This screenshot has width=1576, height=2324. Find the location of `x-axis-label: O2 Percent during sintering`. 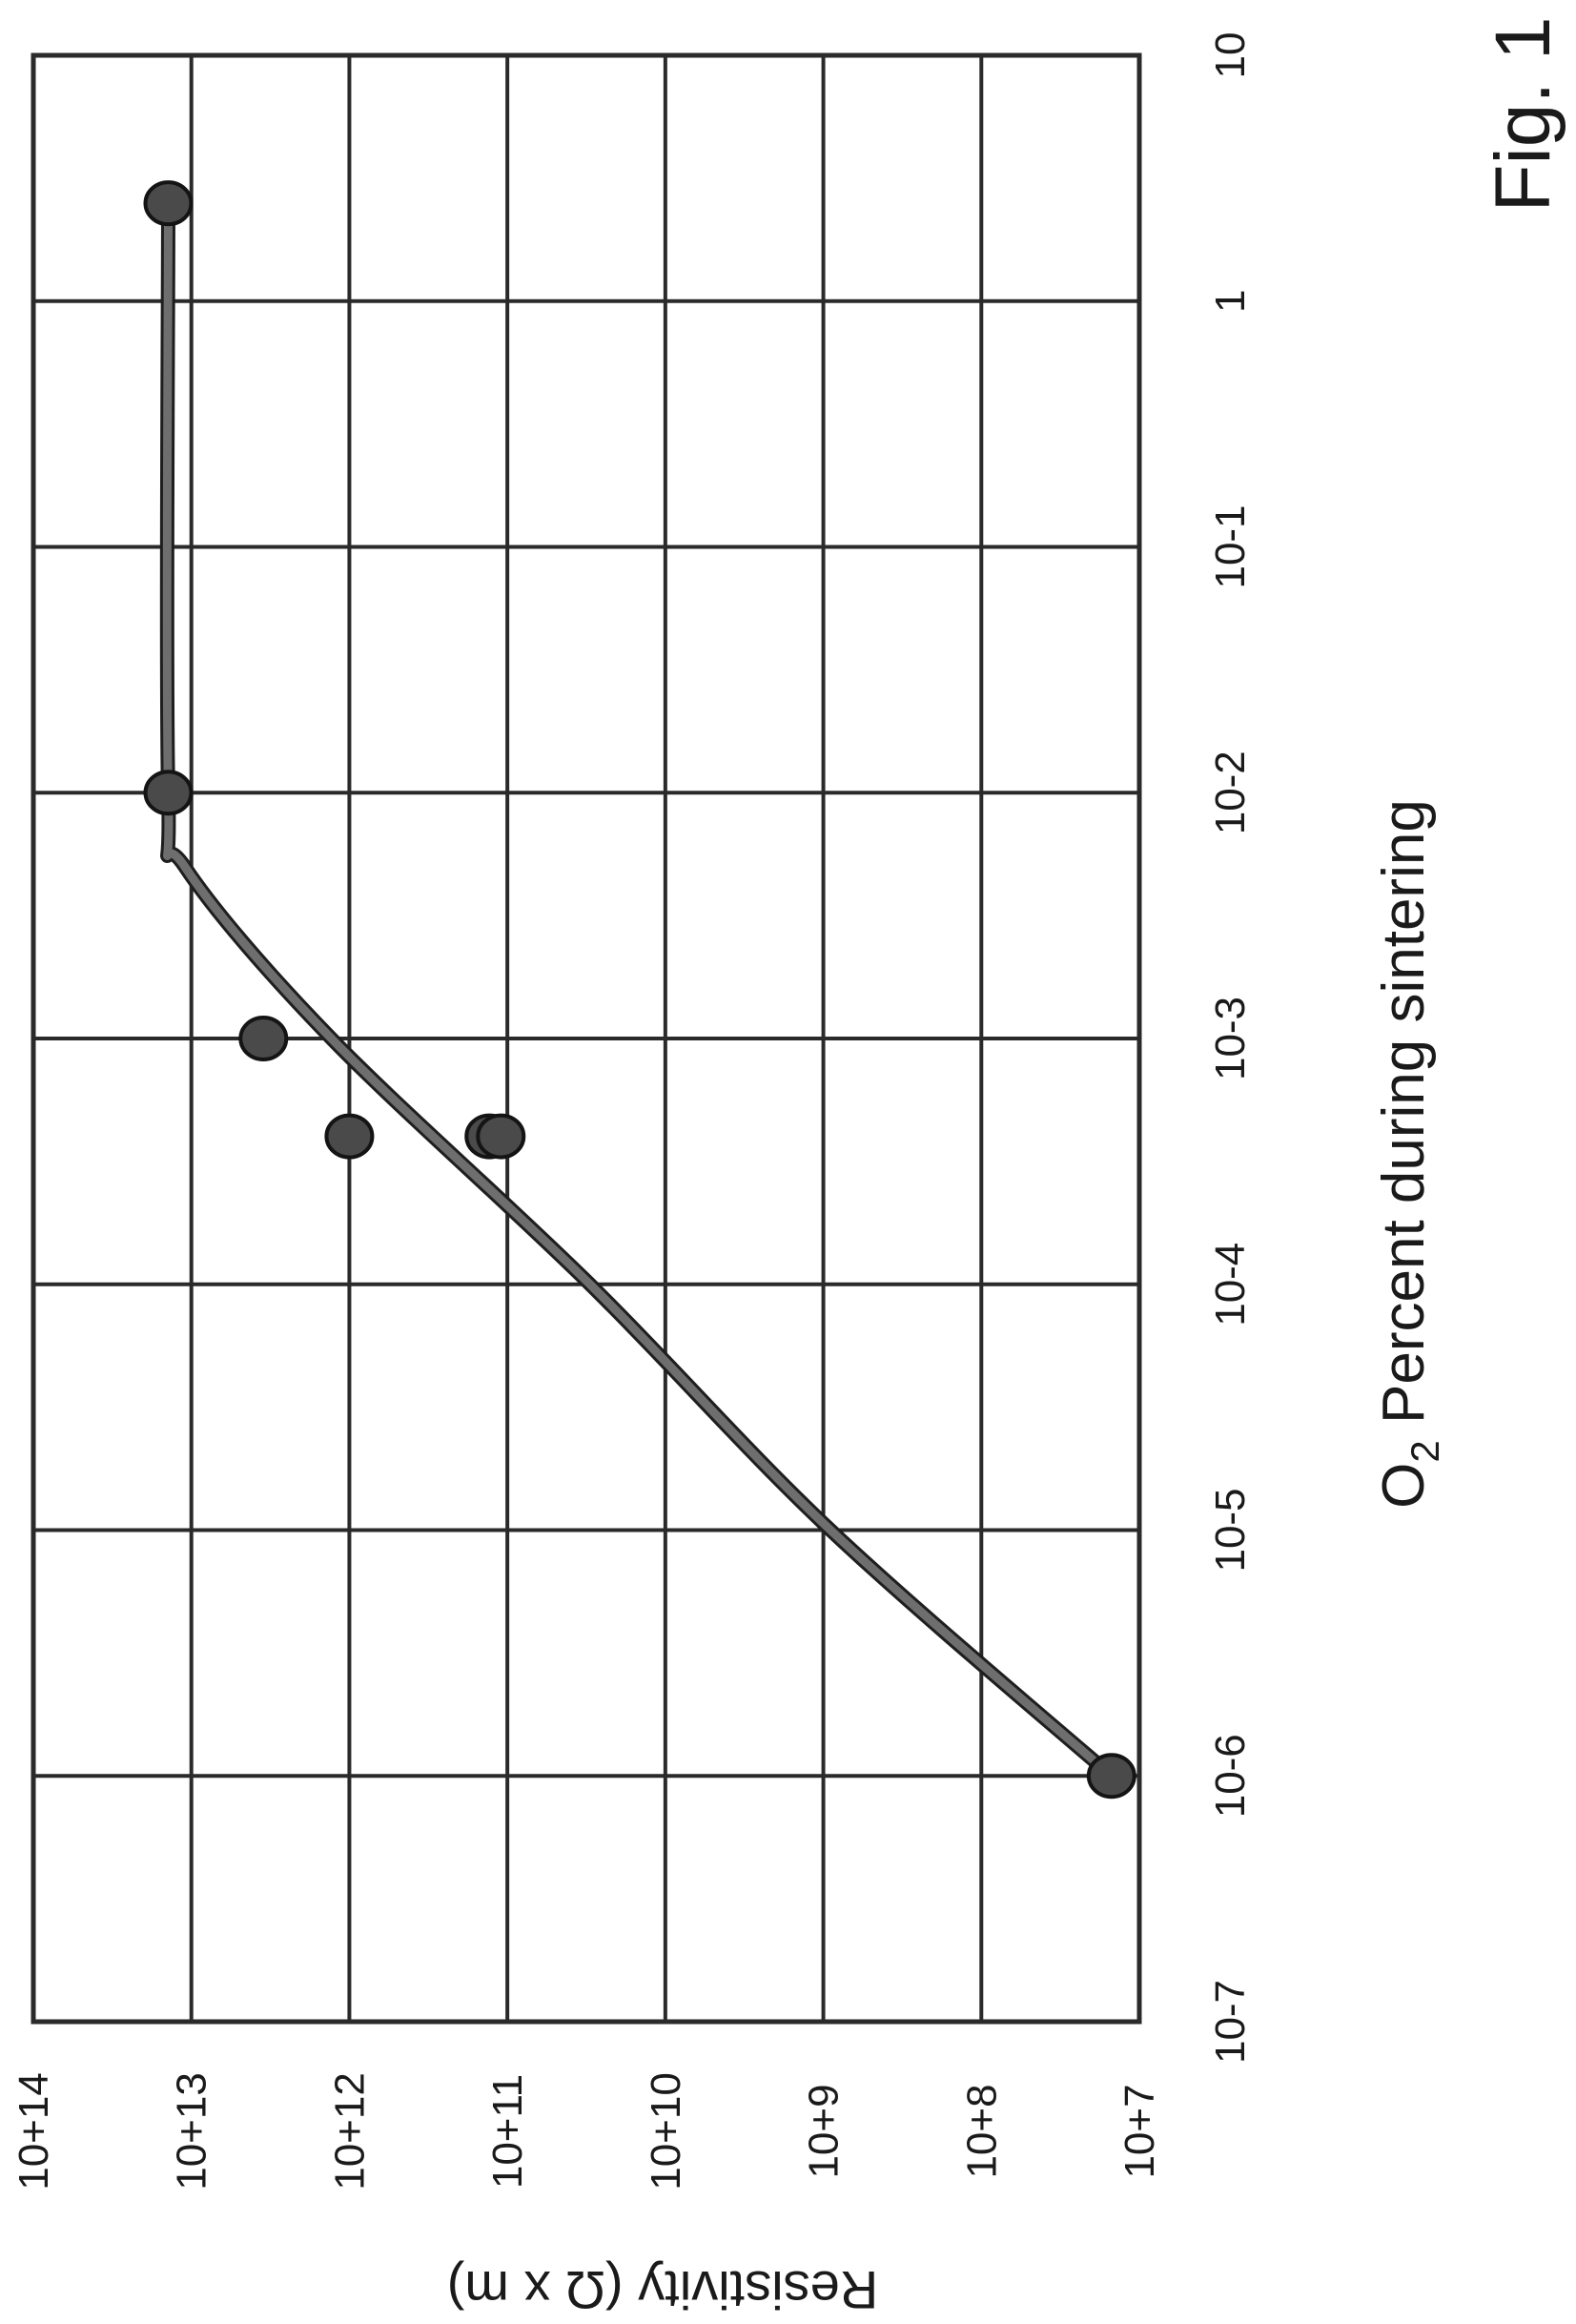

x-axis-label: O2 Percent during sintering is located at coordinates (1409, 1154).